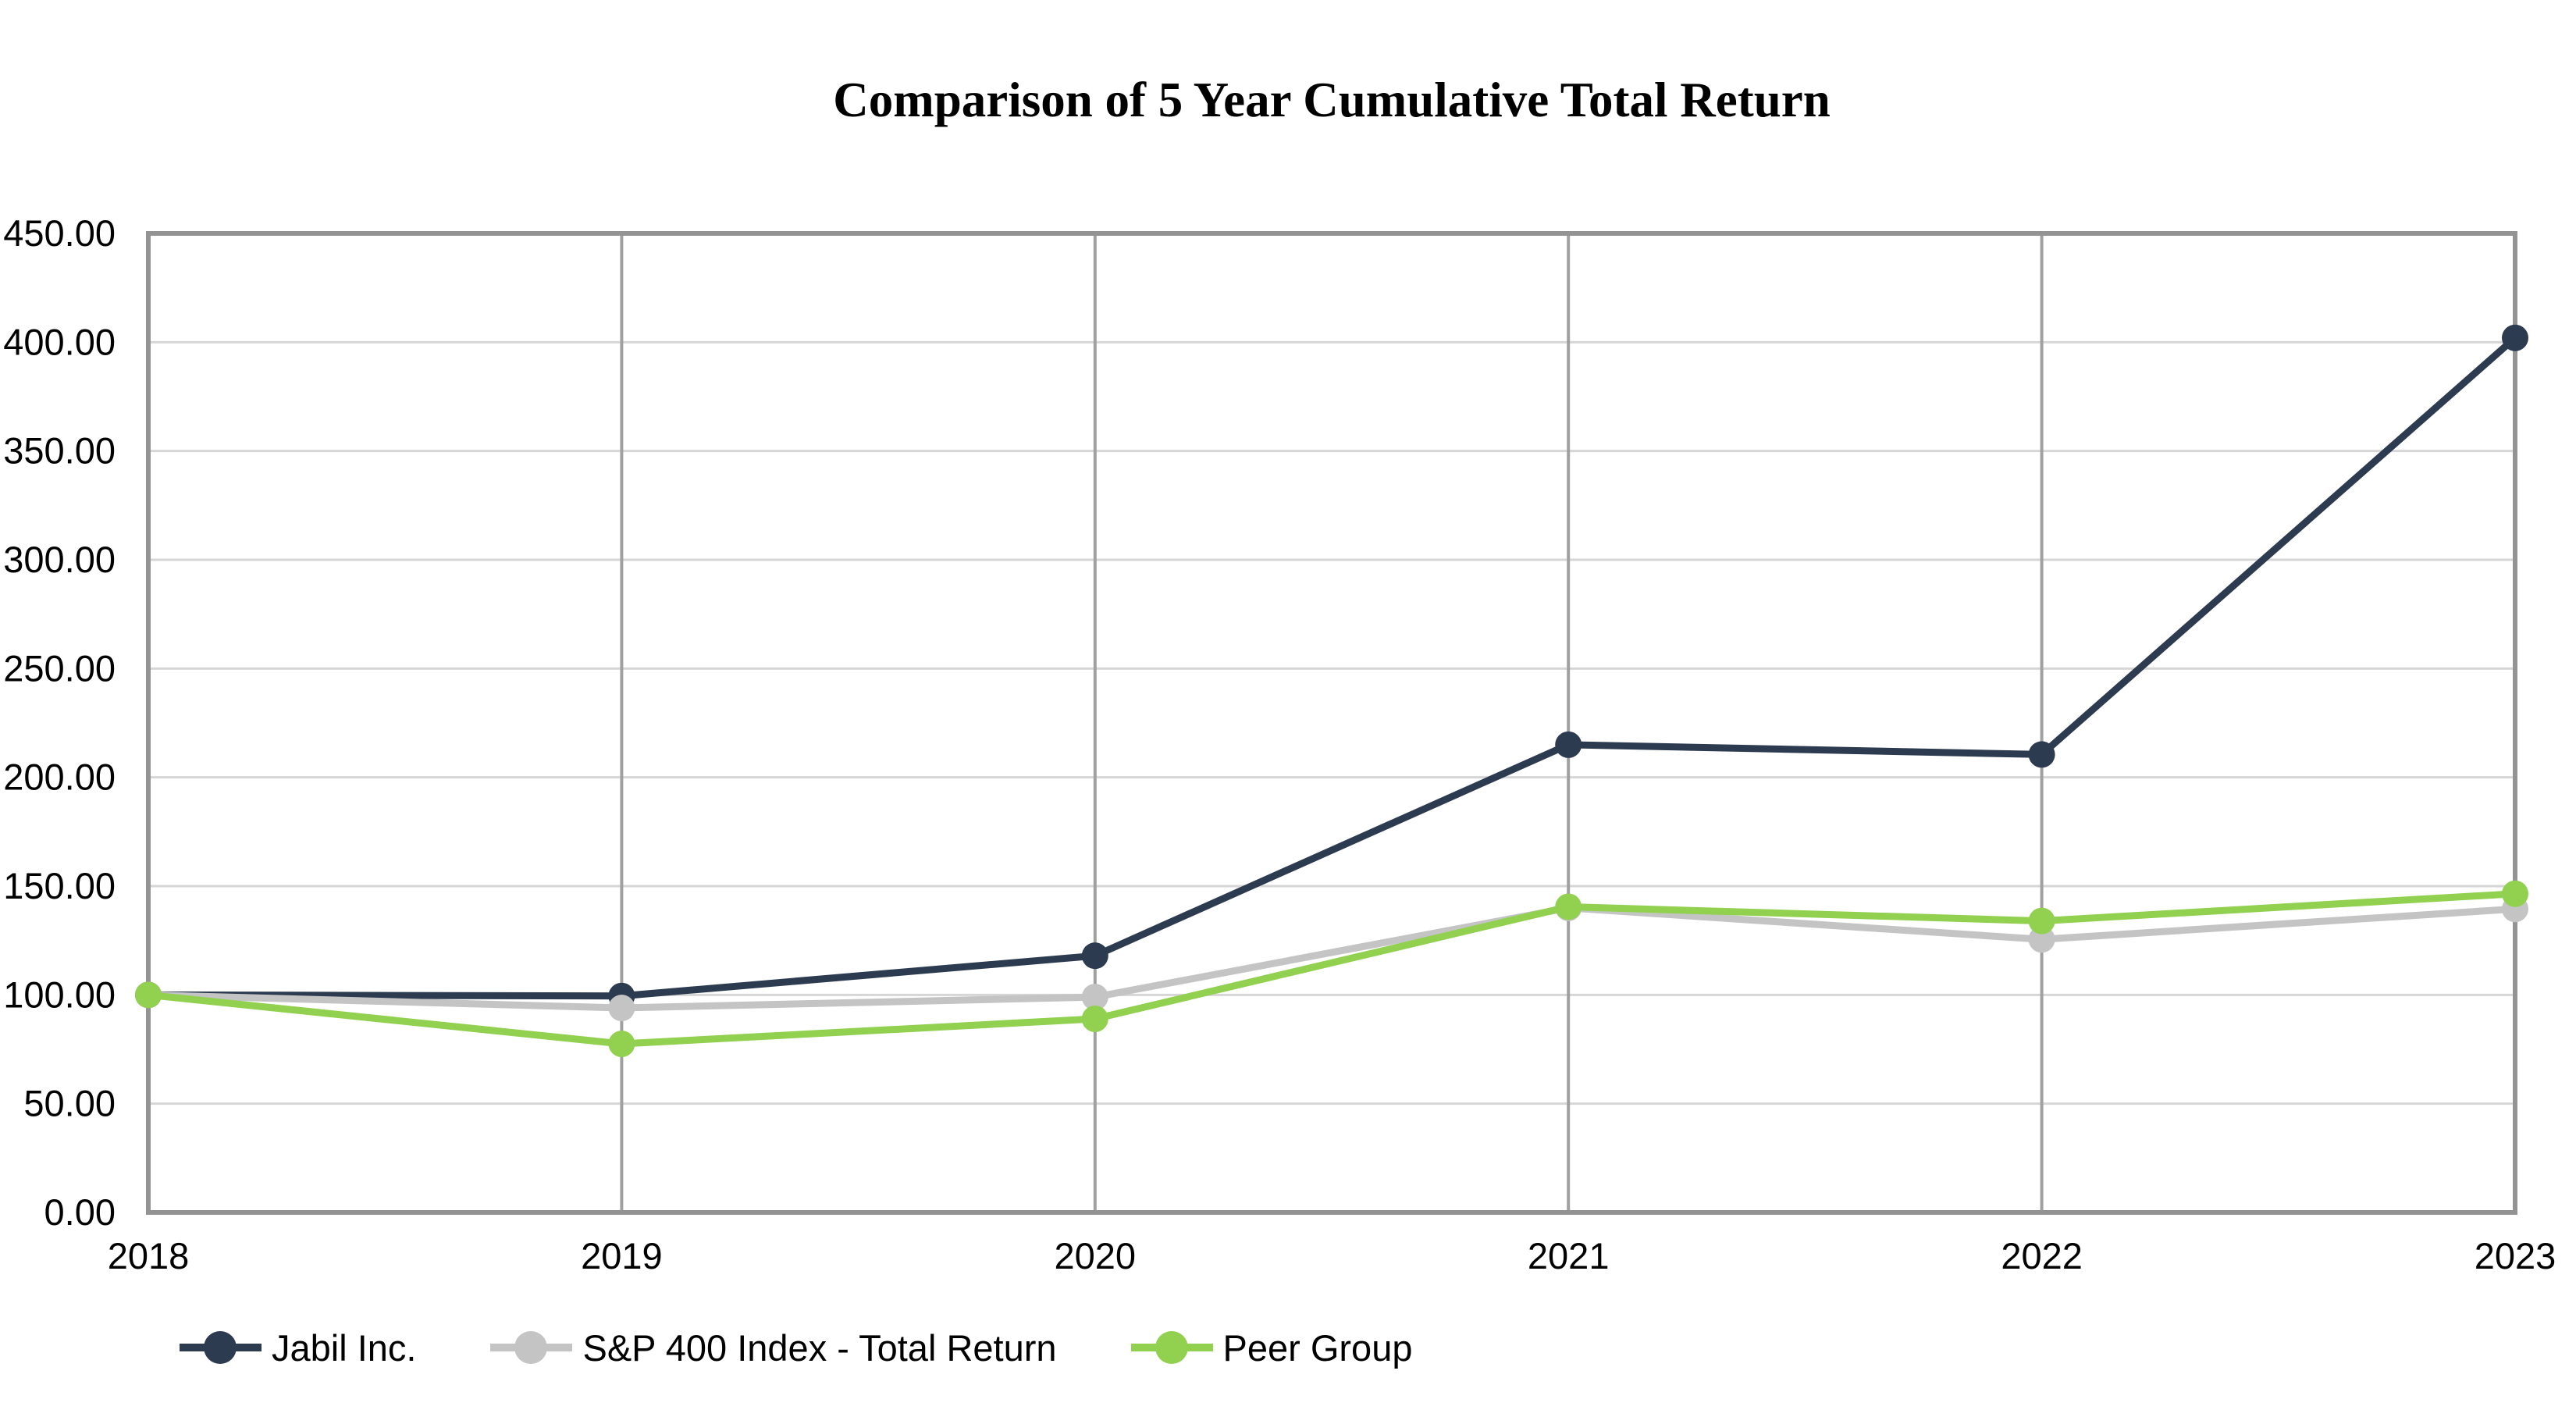 Image resolution: width=2576 pixels, height=1417 pixels. Describe the element at coordinates (59, 994) in the screenshot. I see `y-axis-tick-label: 100.00` at that location.